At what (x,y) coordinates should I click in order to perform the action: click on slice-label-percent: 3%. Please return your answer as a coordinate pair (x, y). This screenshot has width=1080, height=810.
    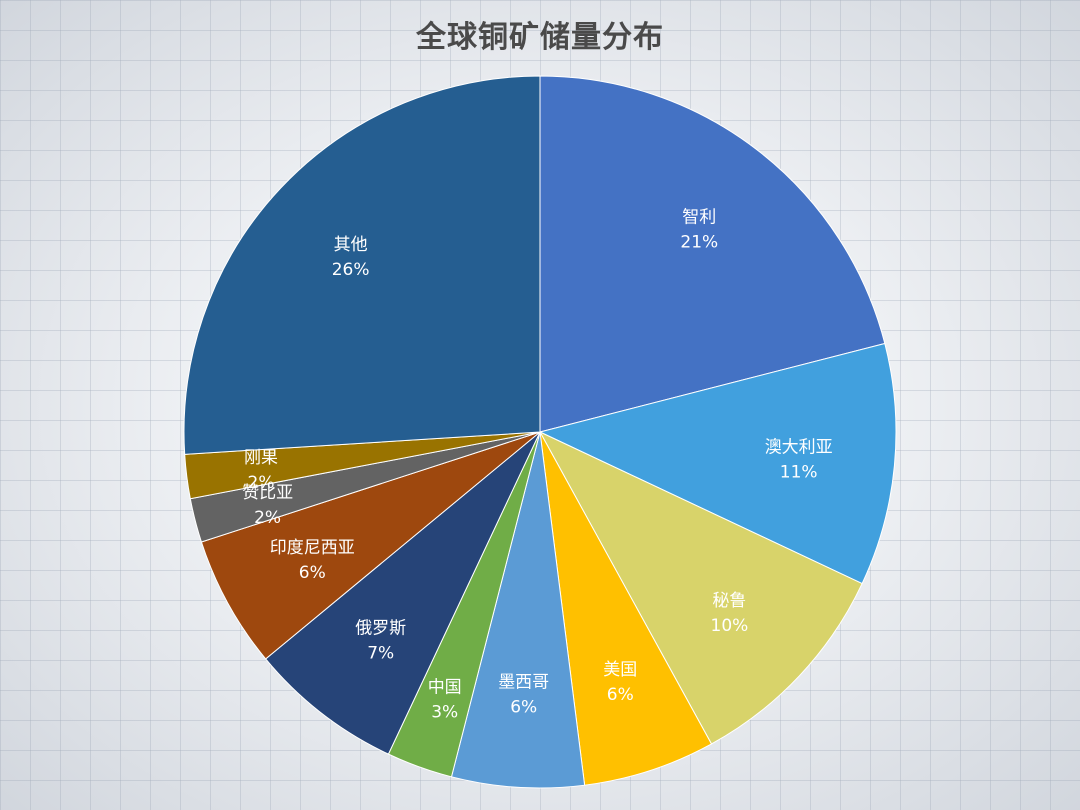
    Looking at the image, I should click on (444, 713).